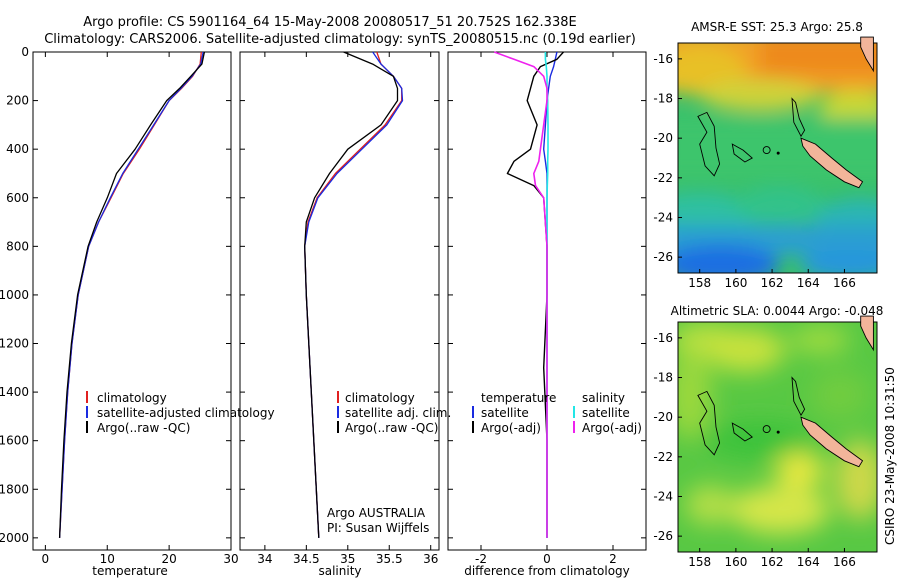 The width and height of the screenshot is (900, 580). What do you see at coordinates (505, 413) in the screenshot?
I see `legend-label-temp-satellite: satellite` at bounding box center [505, 413].